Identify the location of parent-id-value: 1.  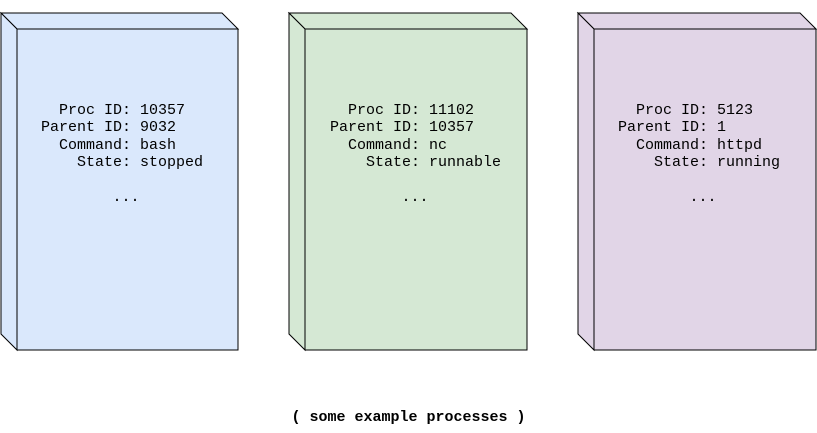
(721, 127).